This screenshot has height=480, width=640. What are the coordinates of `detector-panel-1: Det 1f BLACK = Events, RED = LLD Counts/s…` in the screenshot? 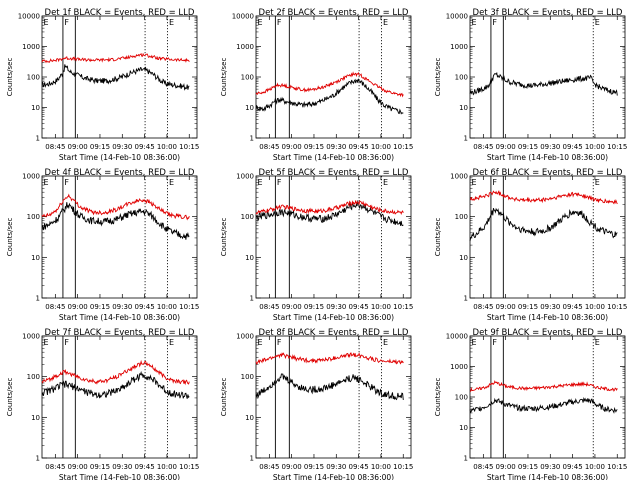 It's located at (102, 85).